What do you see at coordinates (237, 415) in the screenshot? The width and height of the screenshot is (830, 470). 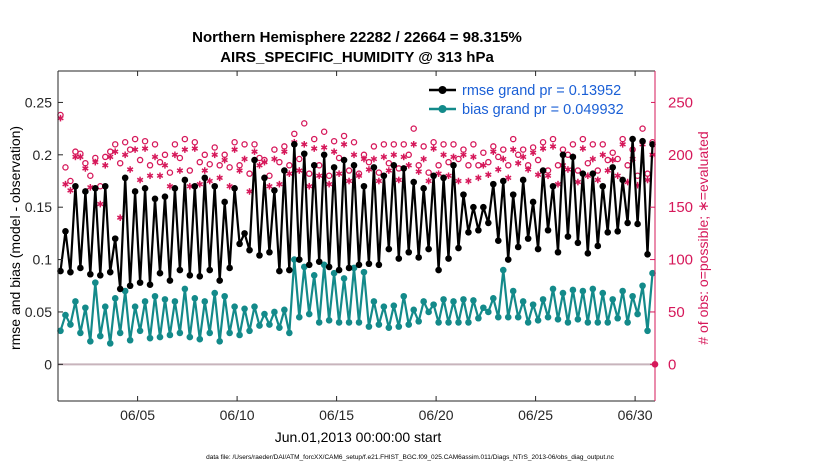 I see `x-tick-label: 06/10` at bounding box center [237, 415].